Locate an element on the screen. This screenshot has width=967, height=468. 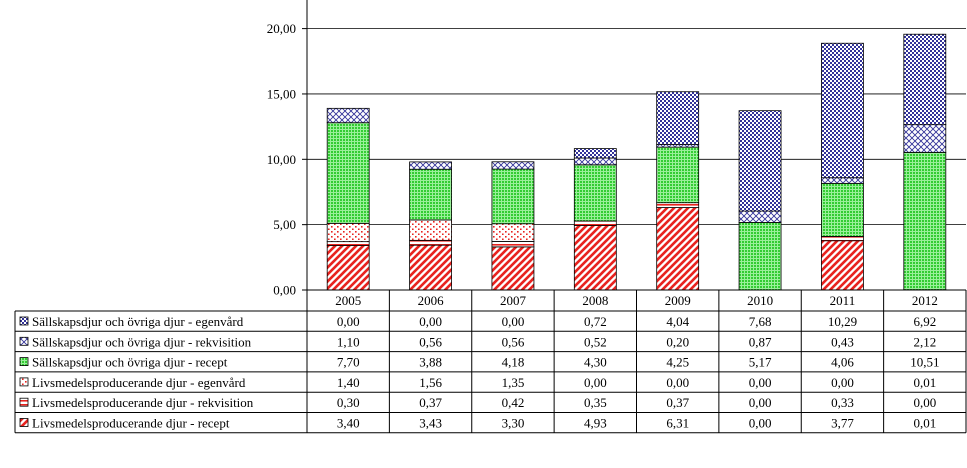
data-label: 4,04 is located at coordinates (677, 321).